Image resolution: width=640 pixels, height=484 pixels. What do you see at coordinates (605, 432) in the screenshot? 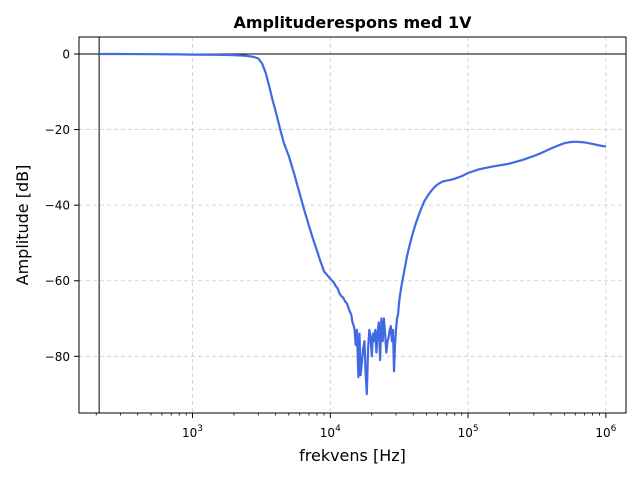
I see `x-tick-label: 10⁶` at bounding box center [605, 432].